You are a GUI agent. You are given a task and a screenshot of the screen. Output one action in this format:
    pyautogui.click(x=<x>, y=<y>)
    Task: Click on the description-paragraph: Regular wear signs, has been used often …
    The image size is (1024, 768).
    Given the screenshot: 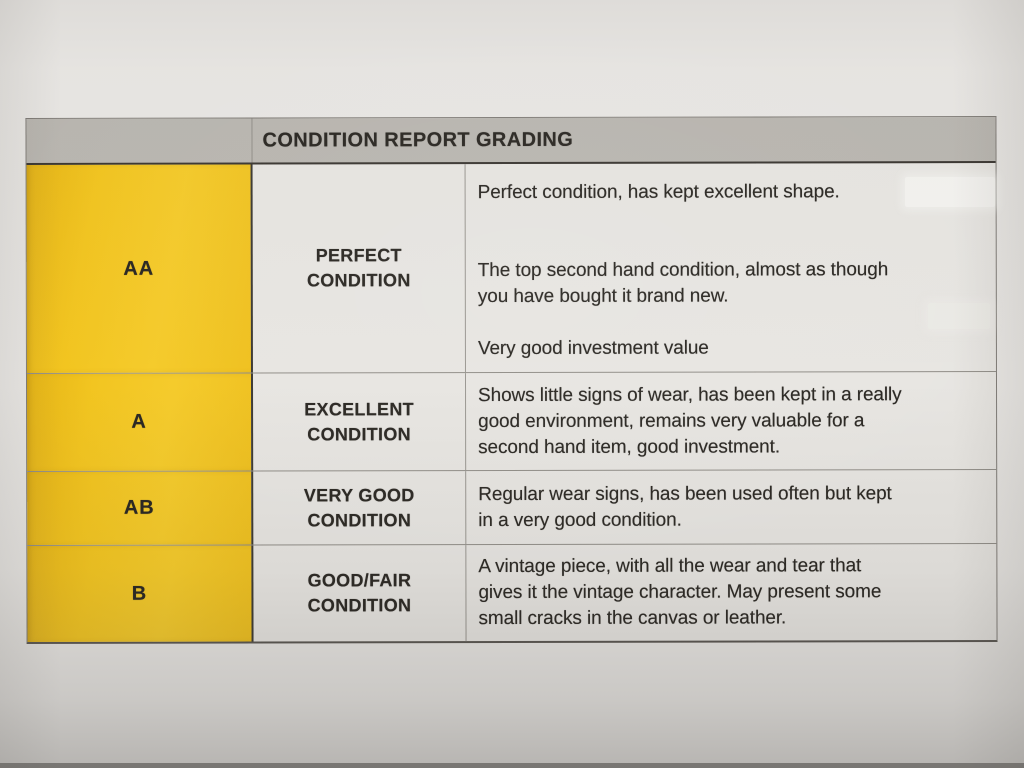 What is the action you would take?
    pyautogui.click(x=685, y=506)
    